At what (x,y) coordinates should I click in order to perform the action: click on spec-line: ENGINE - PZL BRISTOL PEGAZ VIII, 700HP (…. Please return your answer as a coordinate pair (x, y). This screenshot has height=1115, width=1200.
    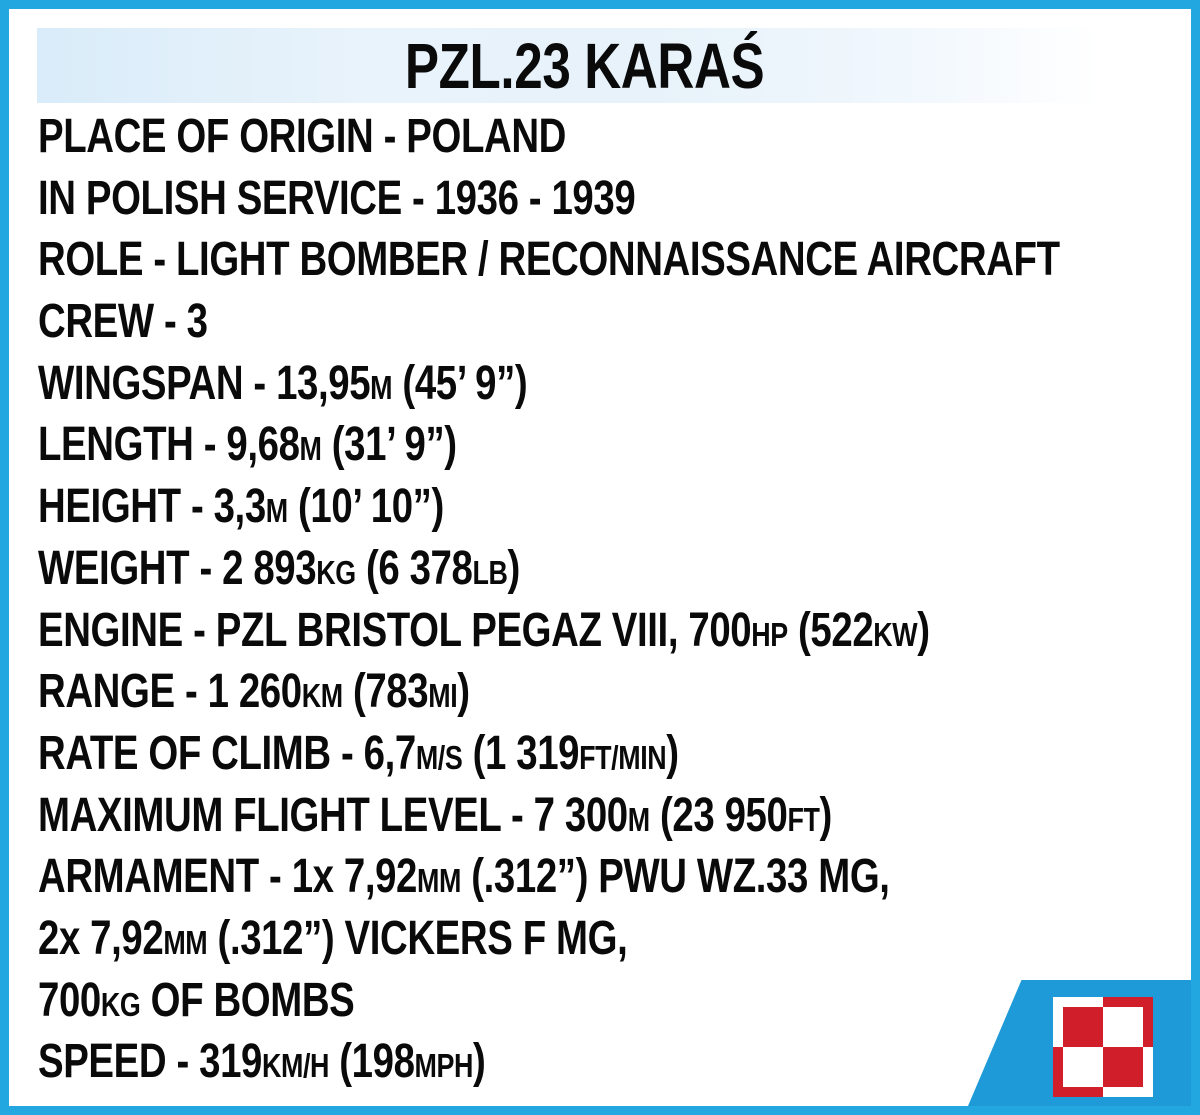
    Looking at the image, I should click on (498, 631).